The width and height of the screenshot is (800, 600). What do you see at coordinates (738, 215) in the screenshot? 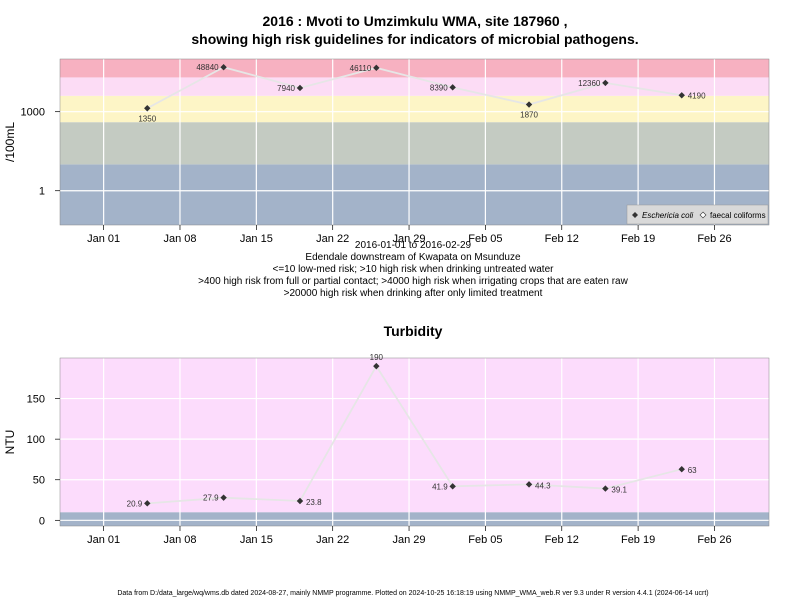
I see `legend-item-faecal-coliforms: faecal coliforms` at bounding box center [738, 215].